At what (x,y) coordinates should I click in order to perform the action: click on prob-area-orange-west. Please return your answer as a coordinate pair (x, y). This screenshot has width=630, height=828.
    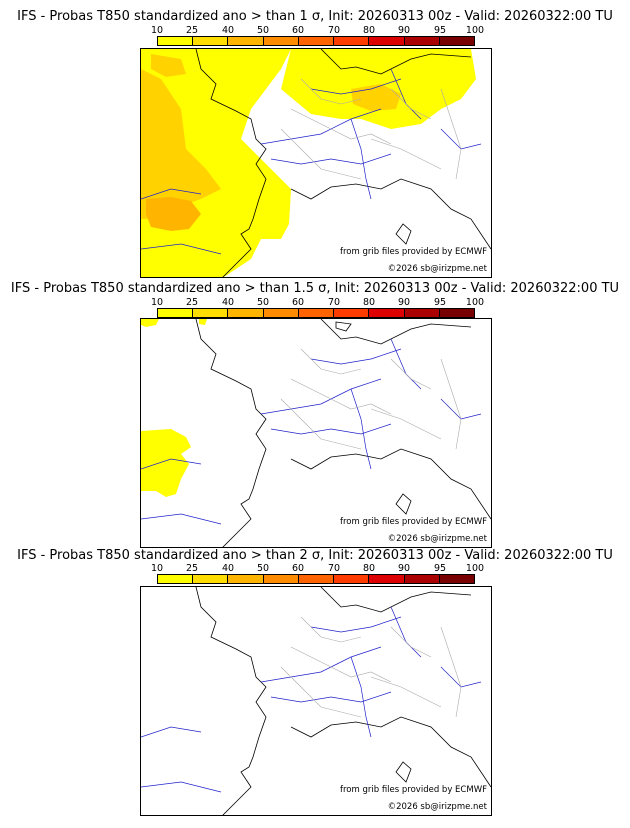
    Looking at the image, I should click on (181, 144).